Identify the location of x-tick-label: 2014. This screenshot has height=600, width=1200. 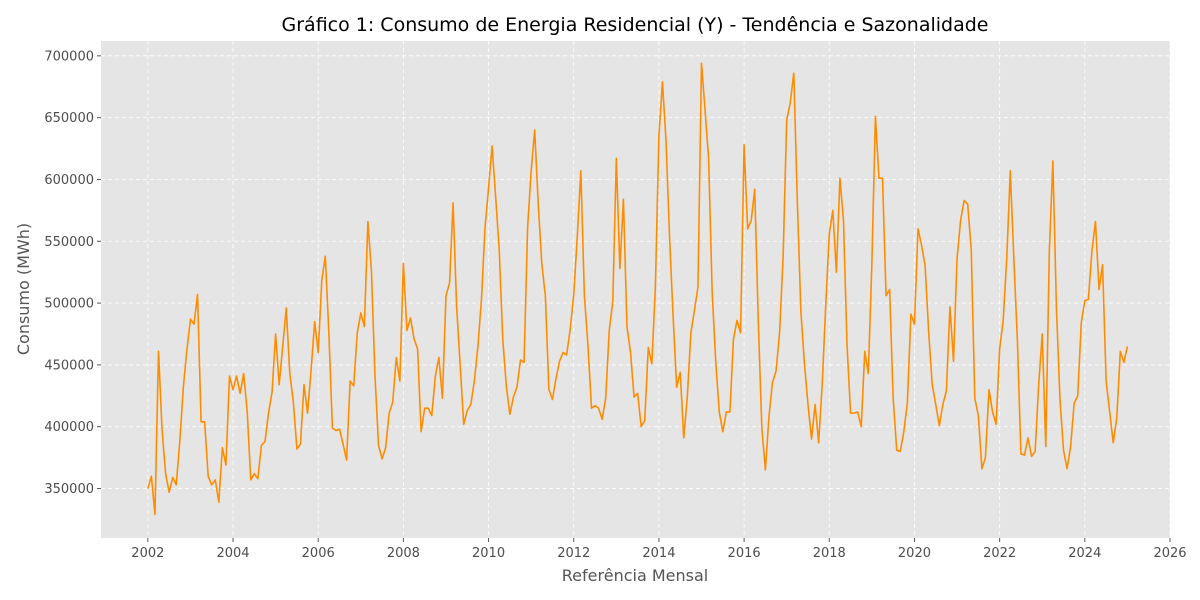
(658, 553).